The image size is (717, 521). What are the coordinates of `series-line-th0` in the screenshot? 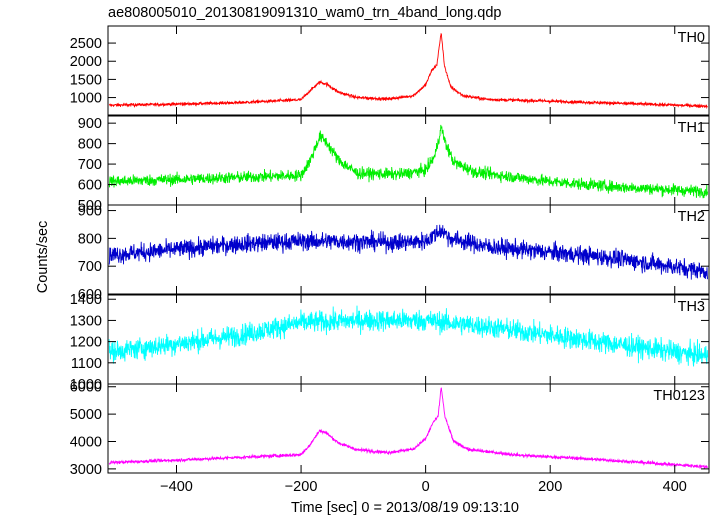 It's located at (408, 71).